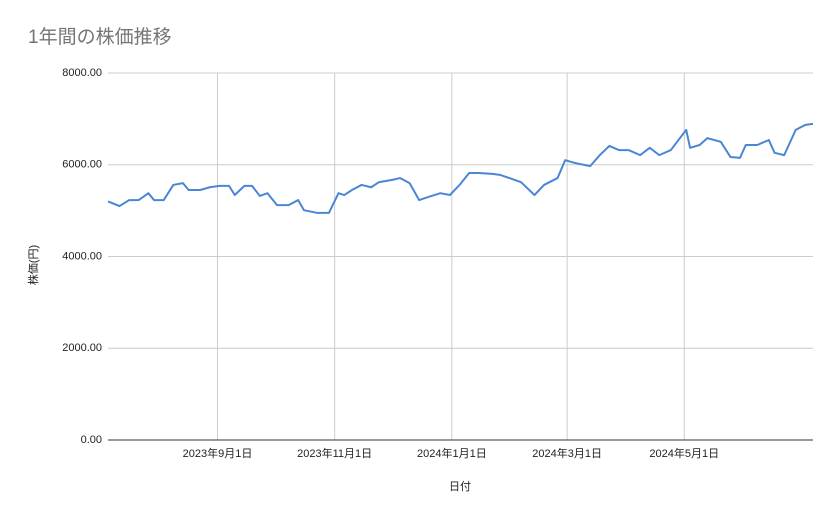  Describe the element at coordinates (82, 165) in the screenshot. I see `y-tick-label: 6000.00` at that location.